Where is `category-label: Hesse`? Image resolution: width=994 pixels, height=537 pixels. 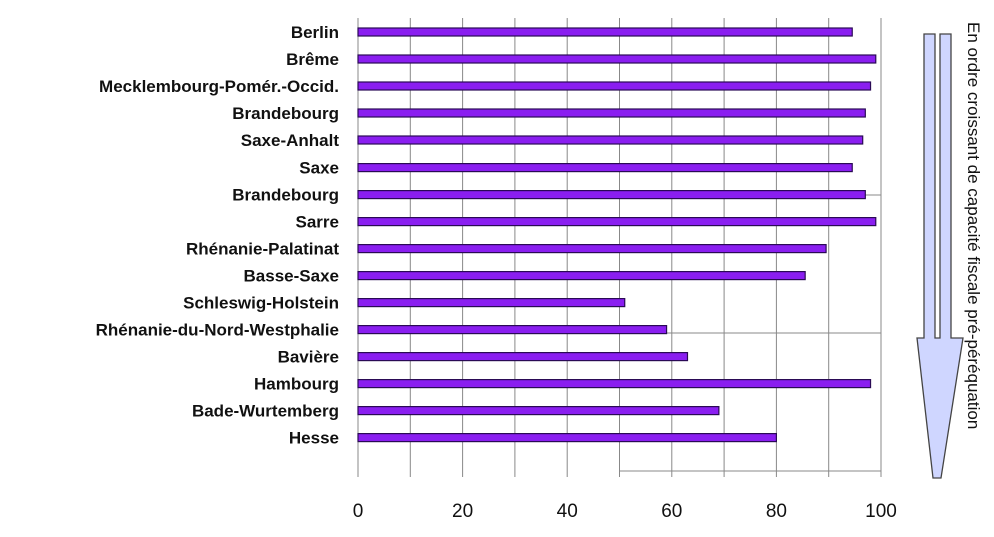 category-label: Hesse is located at coordinates (314, 438).